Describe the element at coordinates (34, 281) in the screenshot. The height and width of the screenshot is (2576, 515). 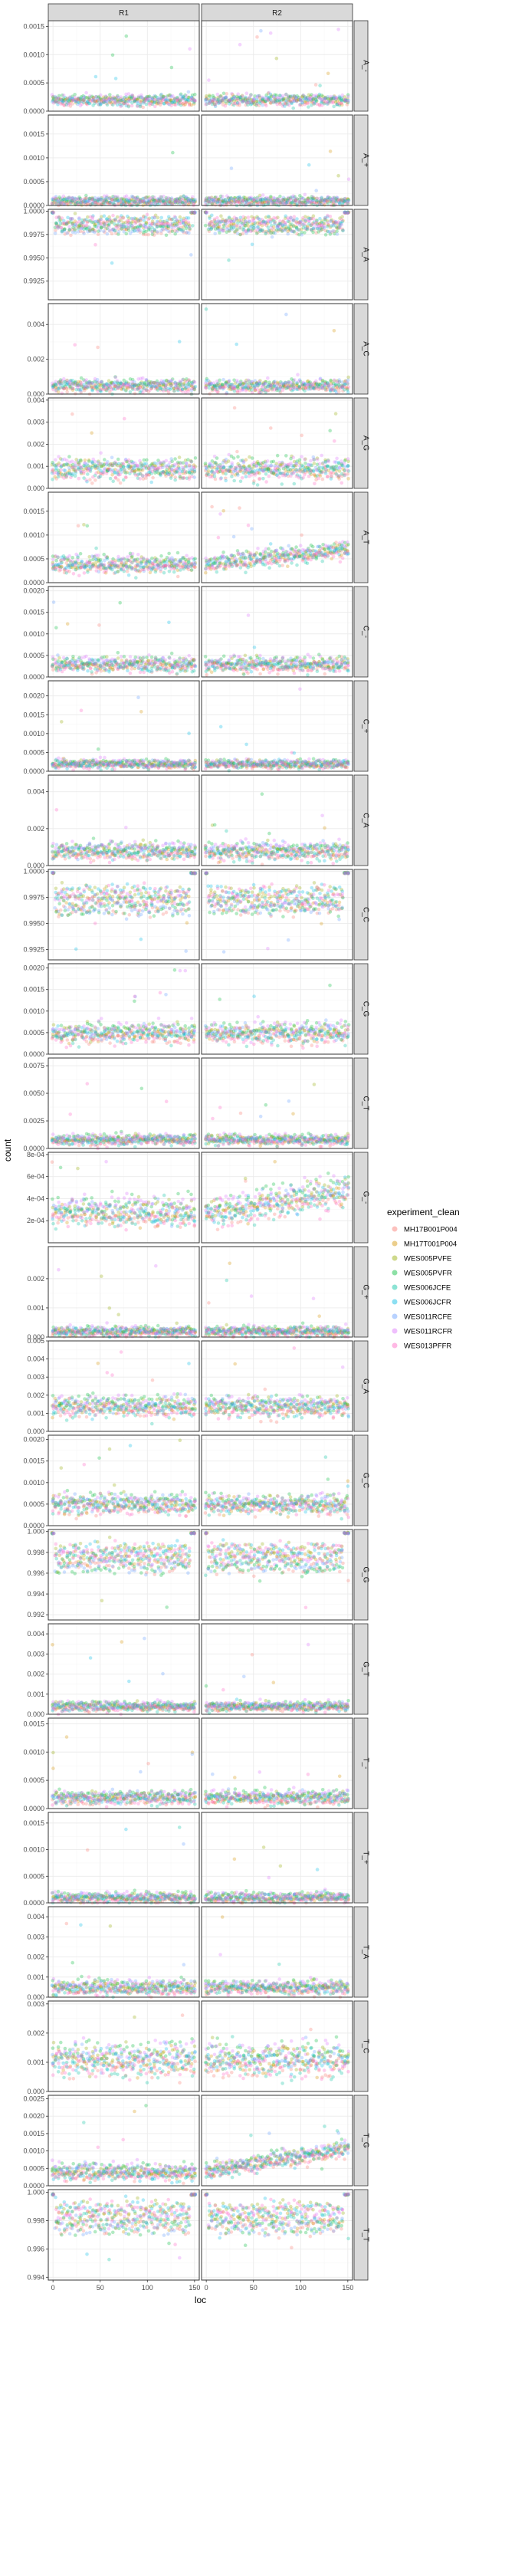
I see `y-tick-label: 0.9925` at that location.